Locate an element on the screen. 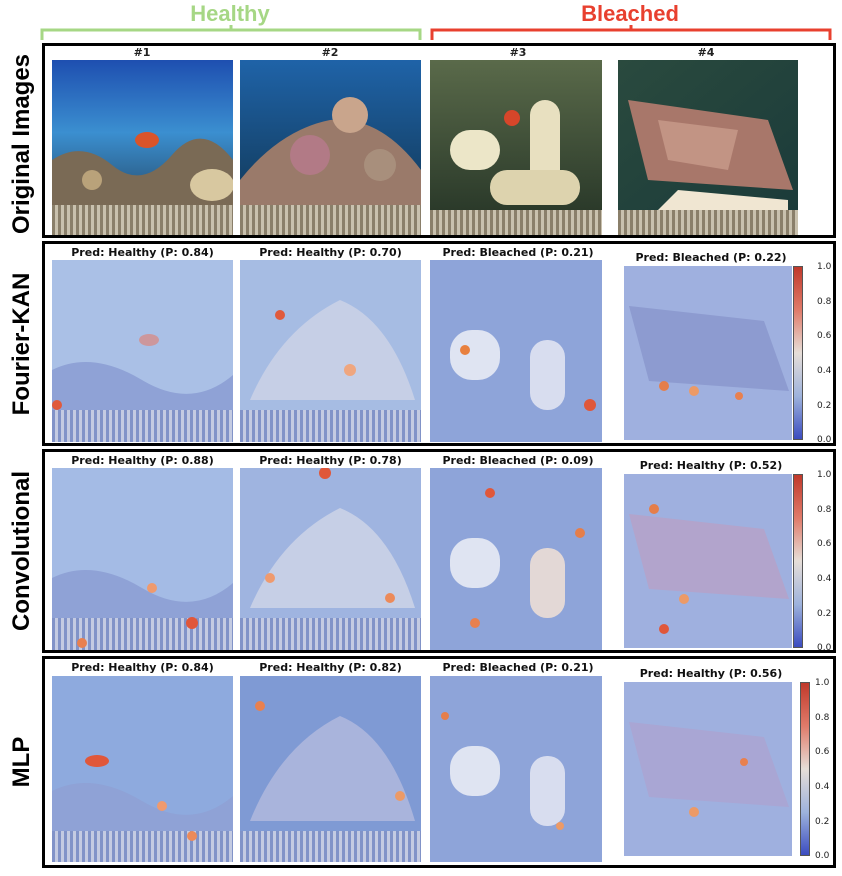 This screenshot has width=842, height=876. prediction-label: Pred: Healthy (P: 0.82) is located at coordinates (330, 667).